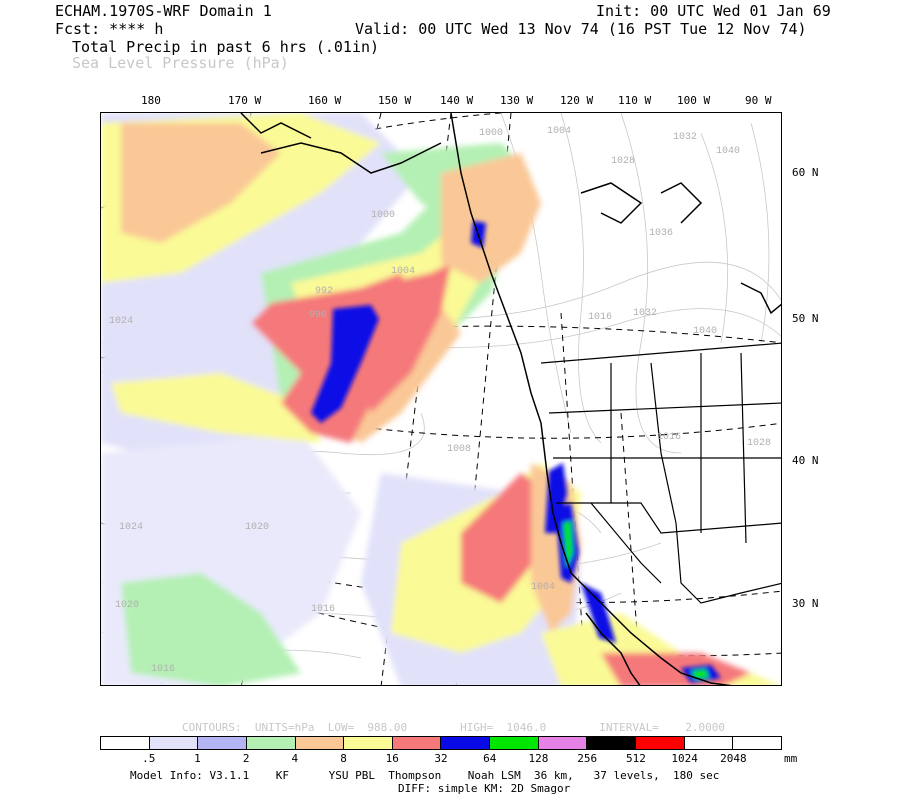 The height and width of the screenshot is (800, 900). Describe the element at coordinates (151, 100) in the screenshot. I see `lon-label: 180` at that location.